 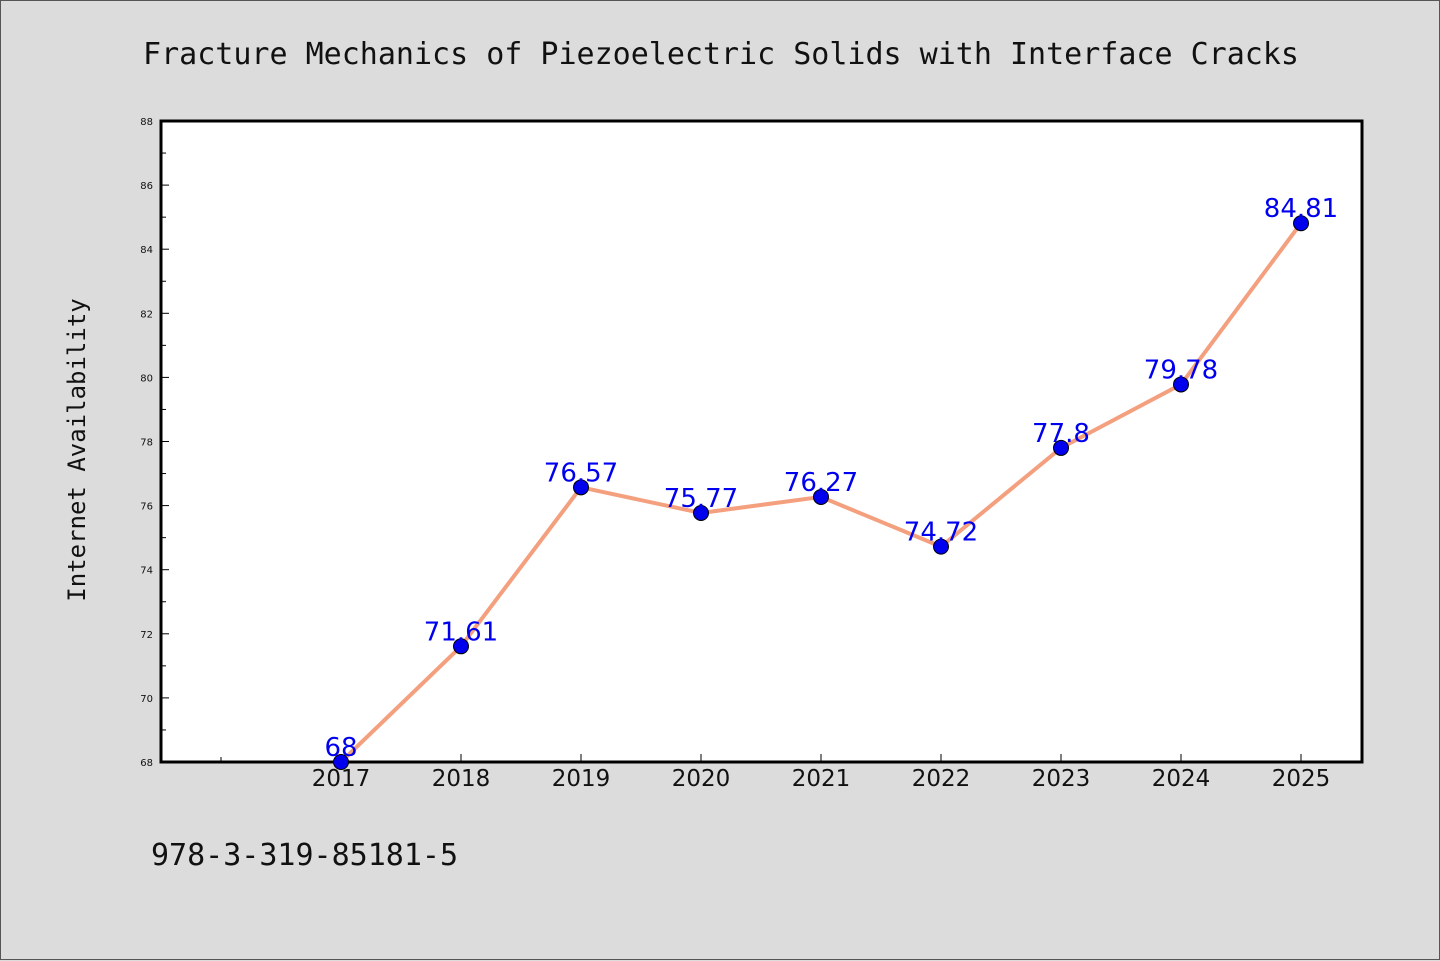 I want to click on x-tick-label: 2017, so click(x=341, y=779).